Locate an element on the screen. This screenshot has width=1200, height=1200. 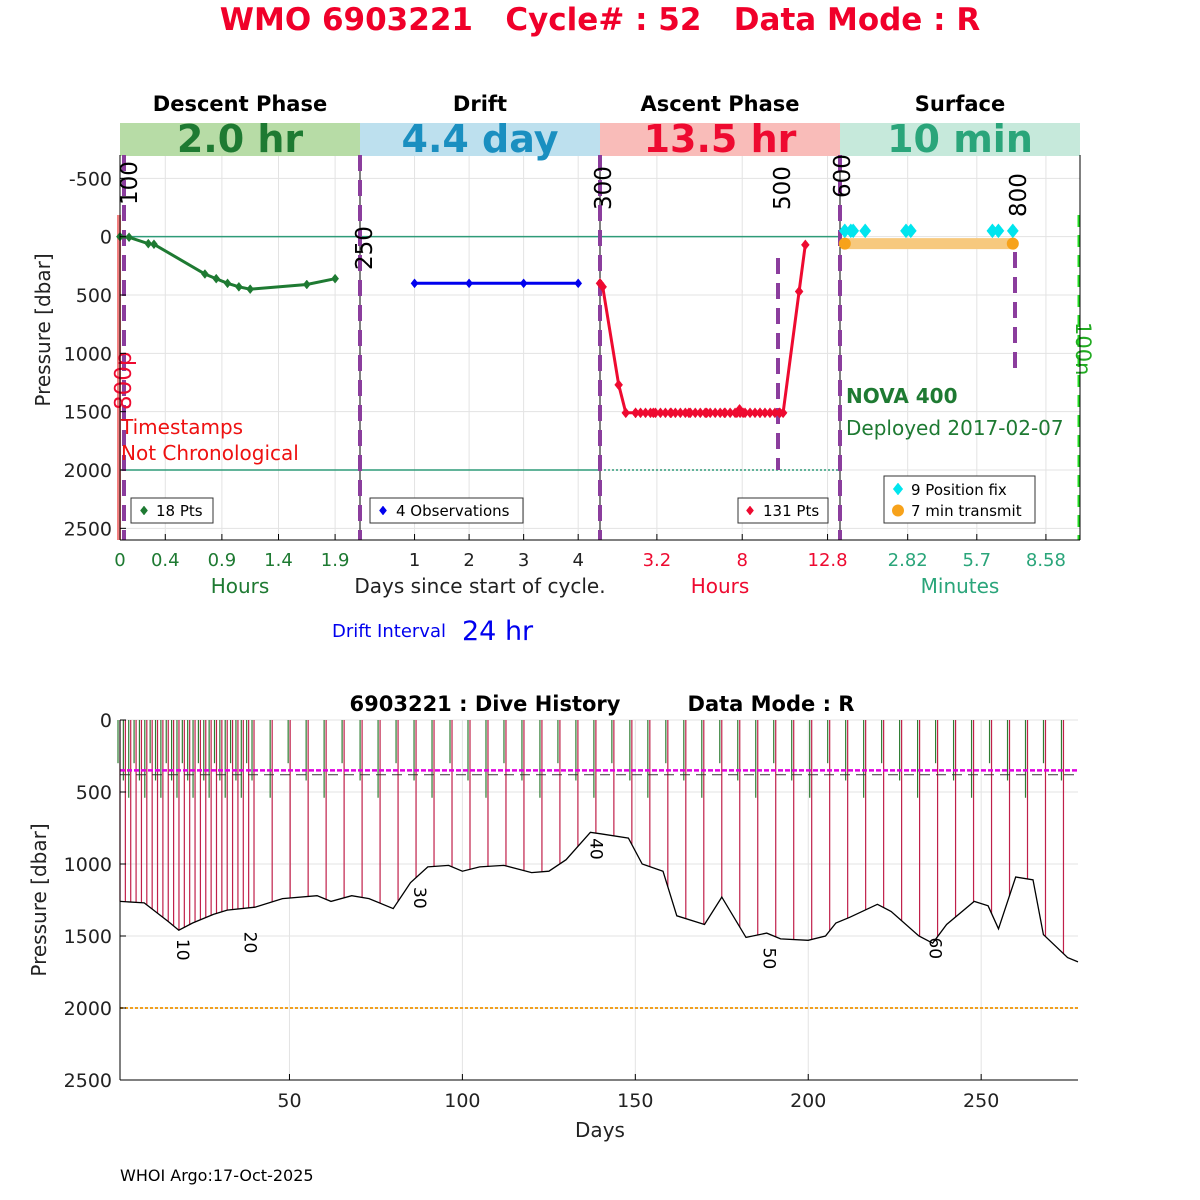
profile-depth-line is located at coordinates (599, 897).